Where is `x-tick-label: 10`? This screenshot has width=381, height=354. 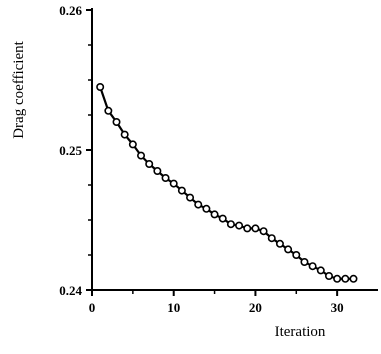
x-tick-label: 10 is located at coordinates (173, 307).